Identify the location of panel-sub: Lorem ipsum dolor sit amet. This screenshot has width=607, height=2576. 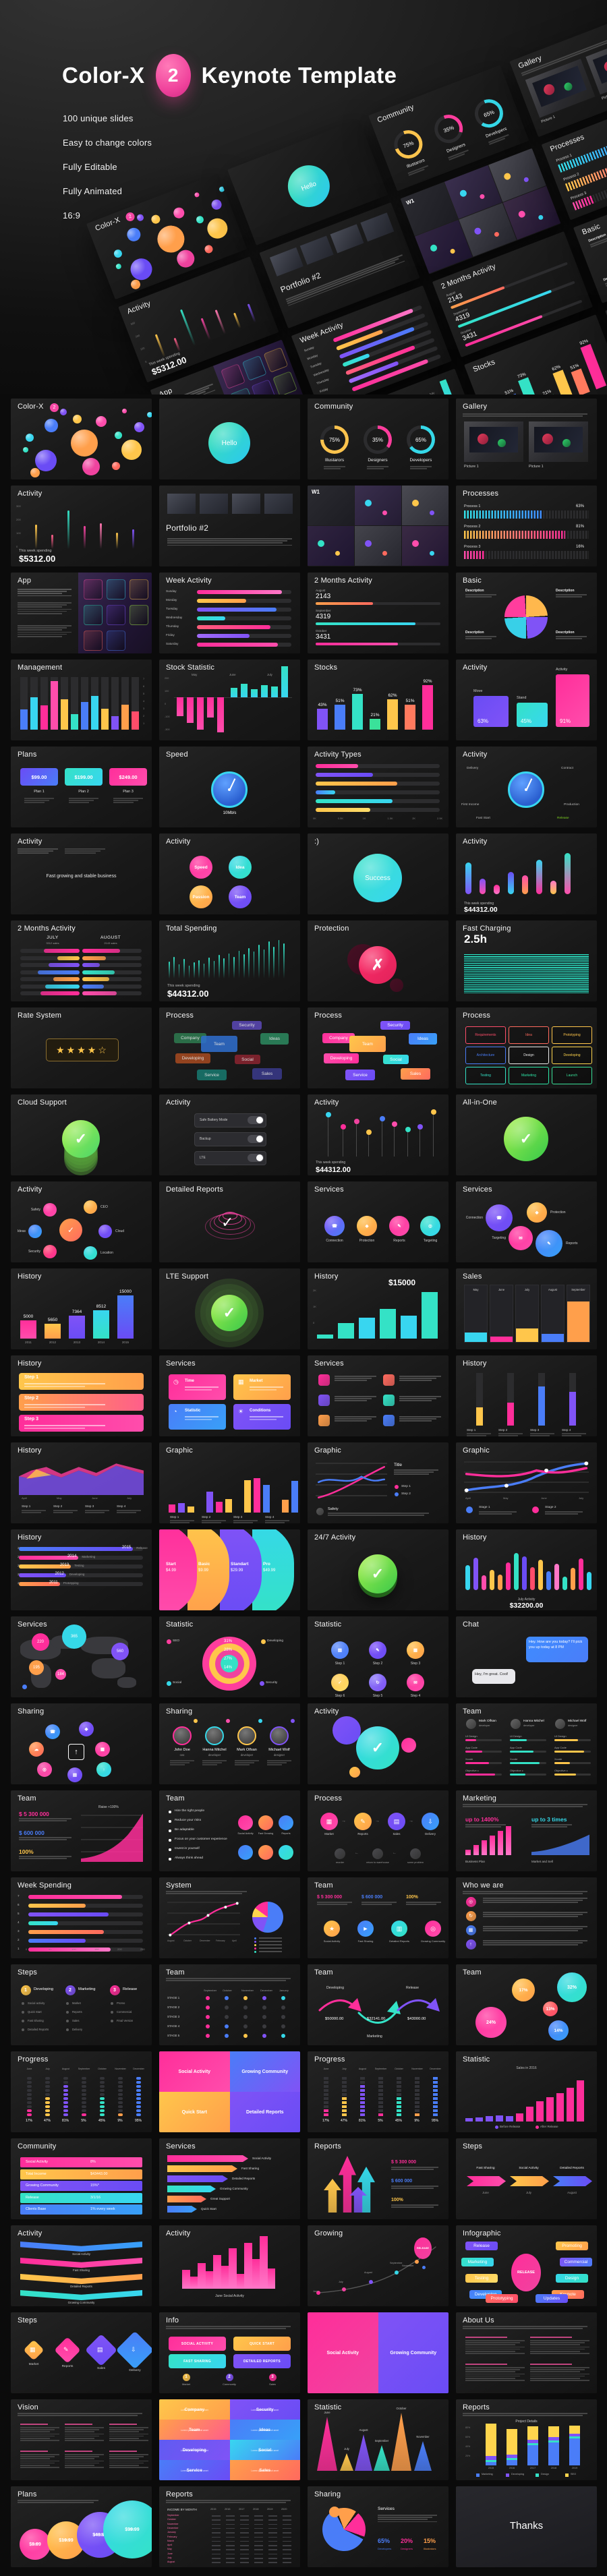
(265, 2430).